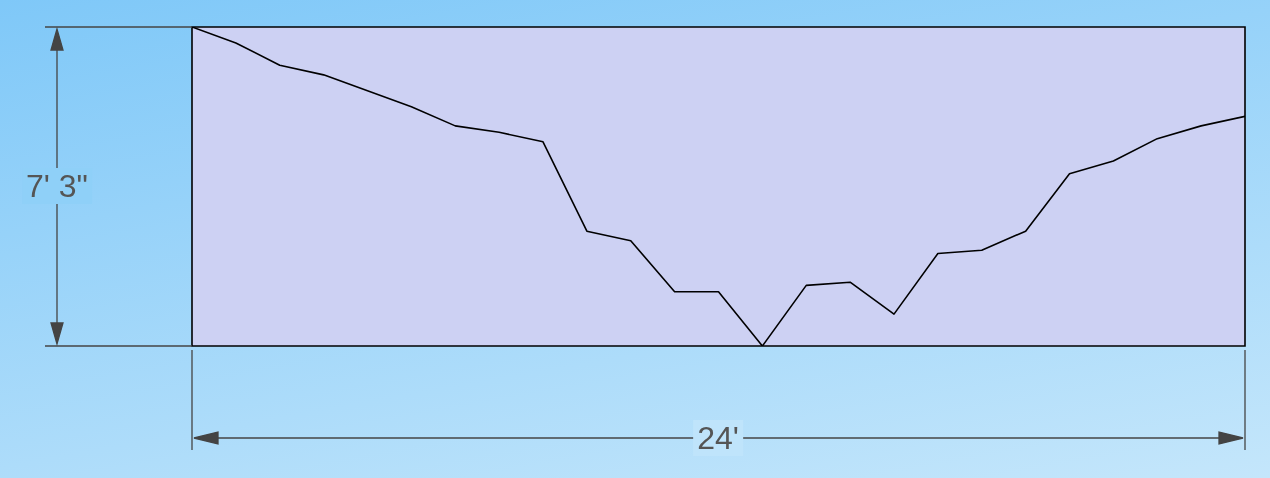  What do you see at coordinates (718, 438) in the screenshot?
I see `text: 24'` at bounding box center [718, 438].